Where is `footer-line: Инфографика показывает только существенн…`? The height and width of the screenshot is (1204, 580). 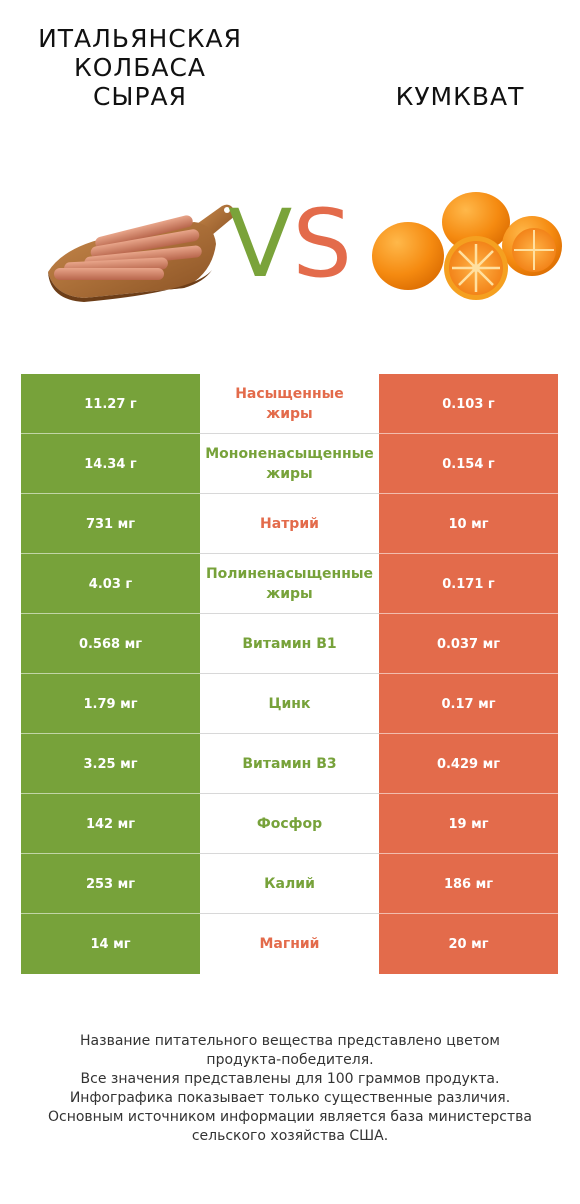
footer-line: Инфографика показывает только существенн… is located at coordinates (290, 1098).